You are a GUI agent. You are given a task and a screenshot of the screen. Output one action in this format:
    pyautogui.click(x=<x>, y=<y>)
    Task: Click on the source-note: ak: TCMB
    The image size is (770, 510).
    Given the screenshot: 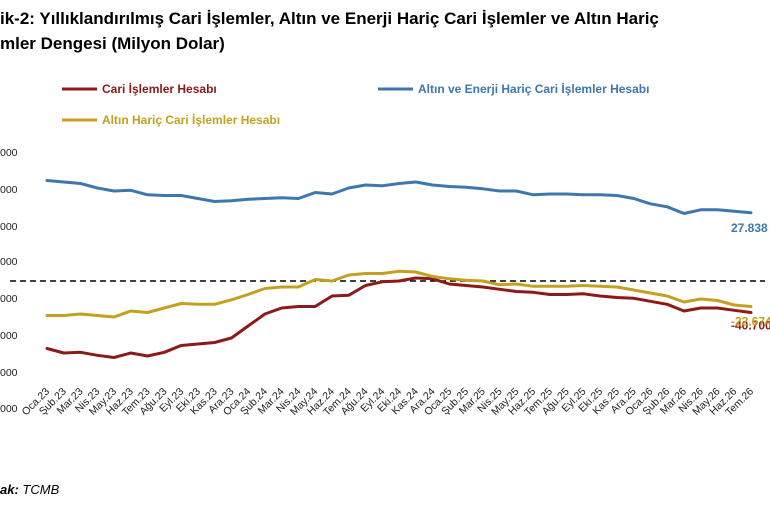 What is the action you would take?
    pyautogui.click(x=29, y=489)
    